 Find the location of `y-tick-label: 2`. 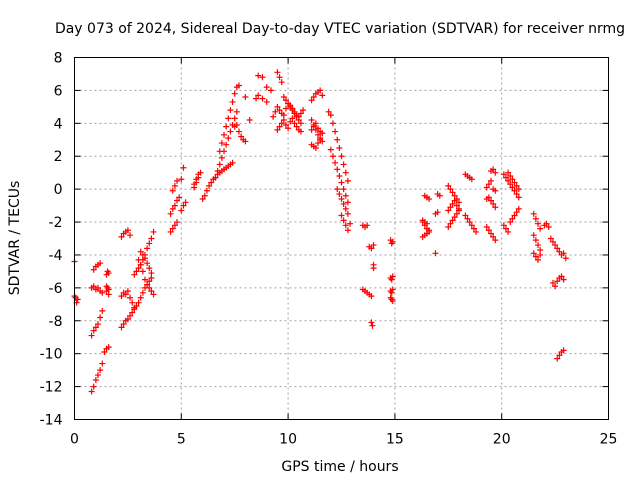

y-tick-label: 2 is located at coordinates (58, 157).